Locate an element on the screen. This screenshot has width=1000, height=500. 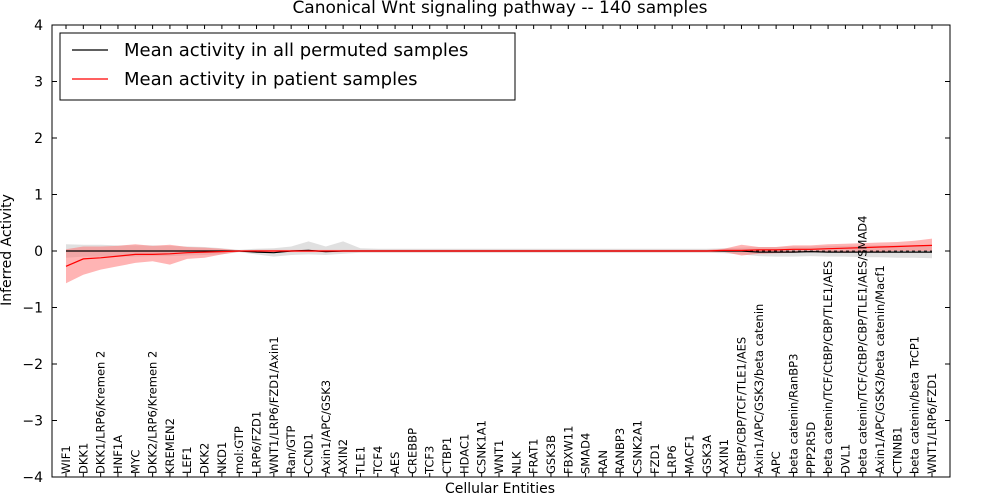
x-category-label: AXIN2 is located at coordinates (343, 456).